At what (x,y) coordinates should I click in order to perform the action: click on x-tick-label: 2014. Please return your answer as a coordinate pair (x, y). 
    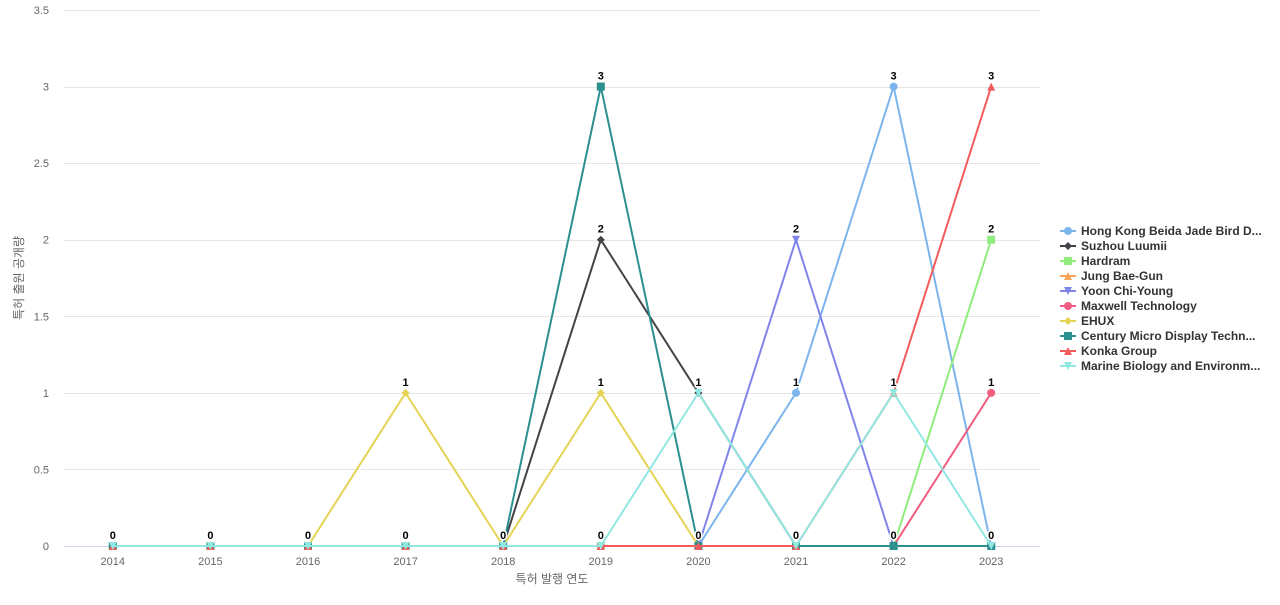
    Looking at the image, I should click on (113, 562).